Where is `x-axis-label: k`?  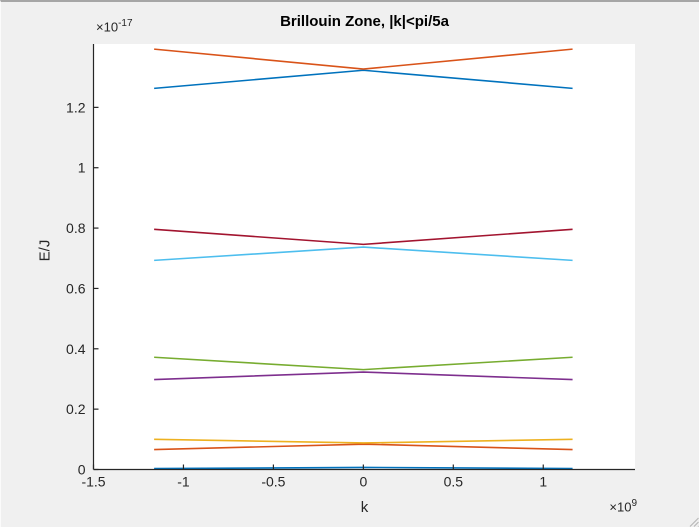
x-axis-label: k is located at coordinates (364, 507).